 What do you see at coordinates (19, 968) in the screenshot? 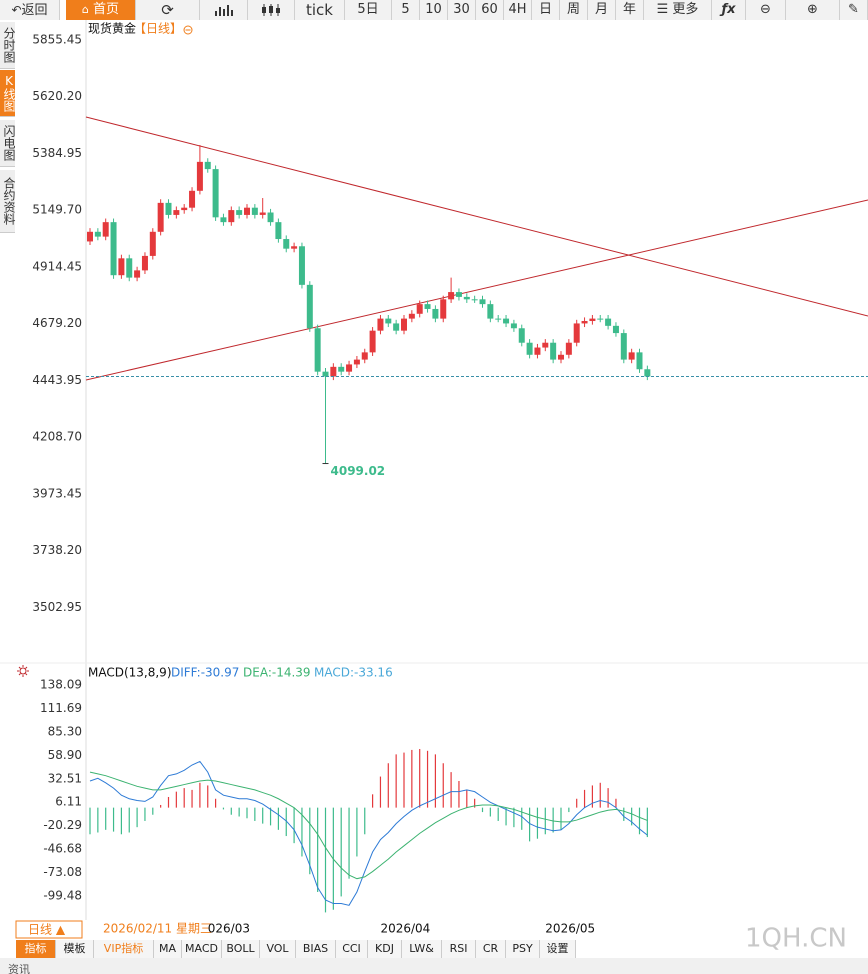
I see `news-tab: 资讯` at bounding box center [19, 968].